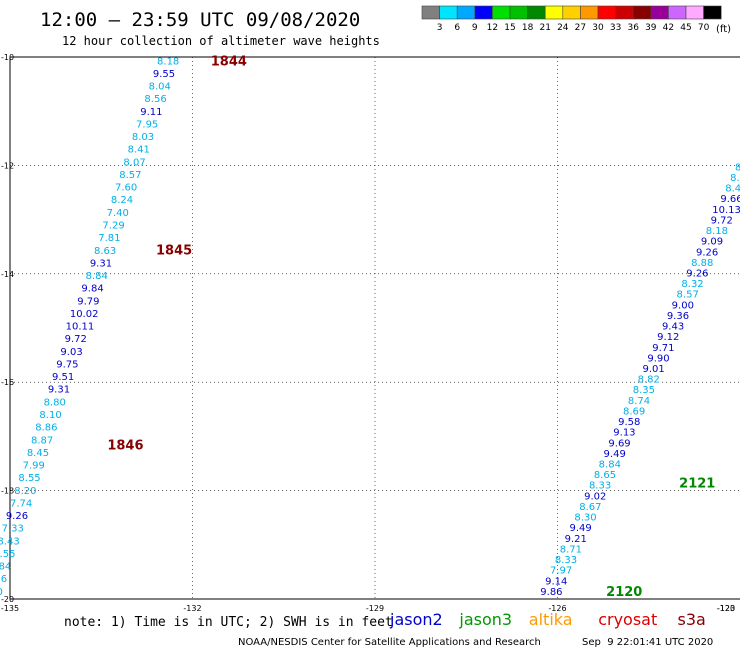 This screenshot has width=740, height=650. I want to click on wave-height-value: 8.63, so click(105, 251).